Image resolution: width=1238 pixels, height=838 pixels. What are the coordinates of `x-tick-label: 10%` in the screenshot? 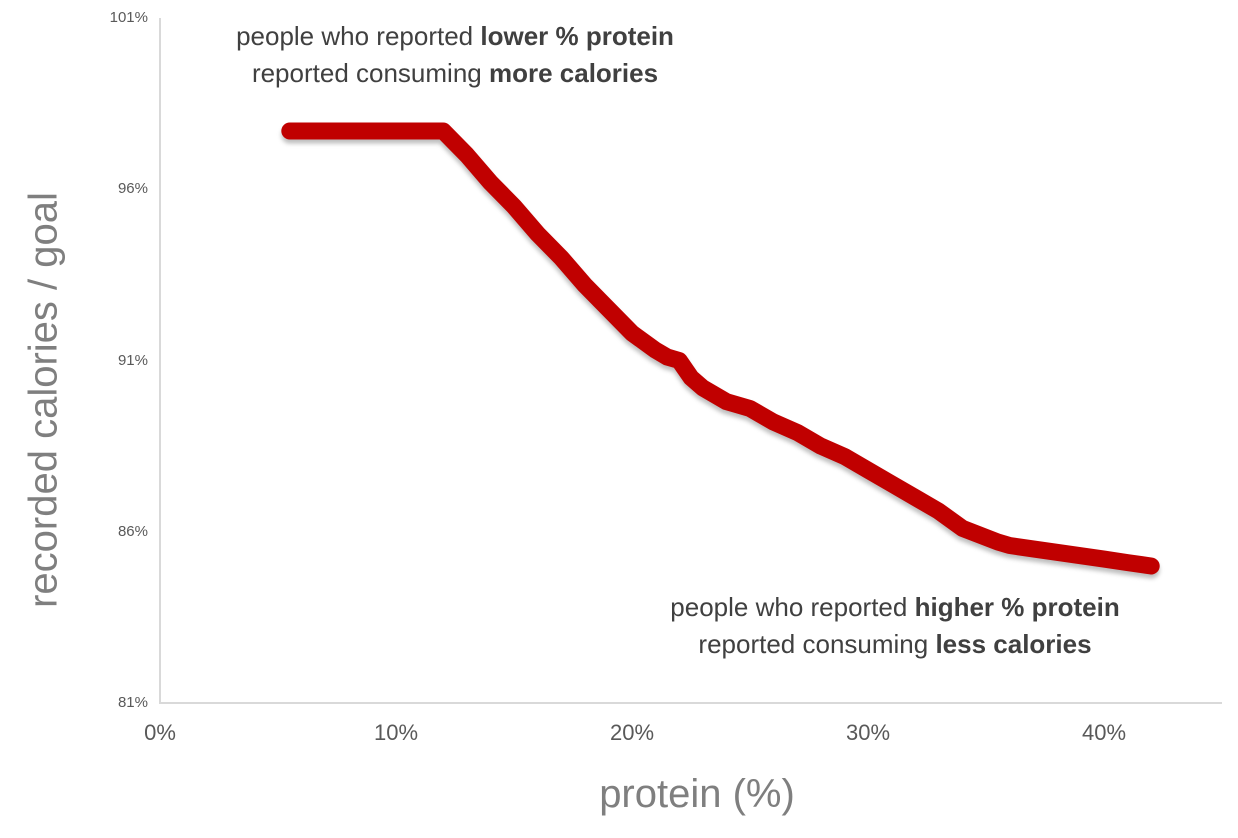 It's located at (396, 732).